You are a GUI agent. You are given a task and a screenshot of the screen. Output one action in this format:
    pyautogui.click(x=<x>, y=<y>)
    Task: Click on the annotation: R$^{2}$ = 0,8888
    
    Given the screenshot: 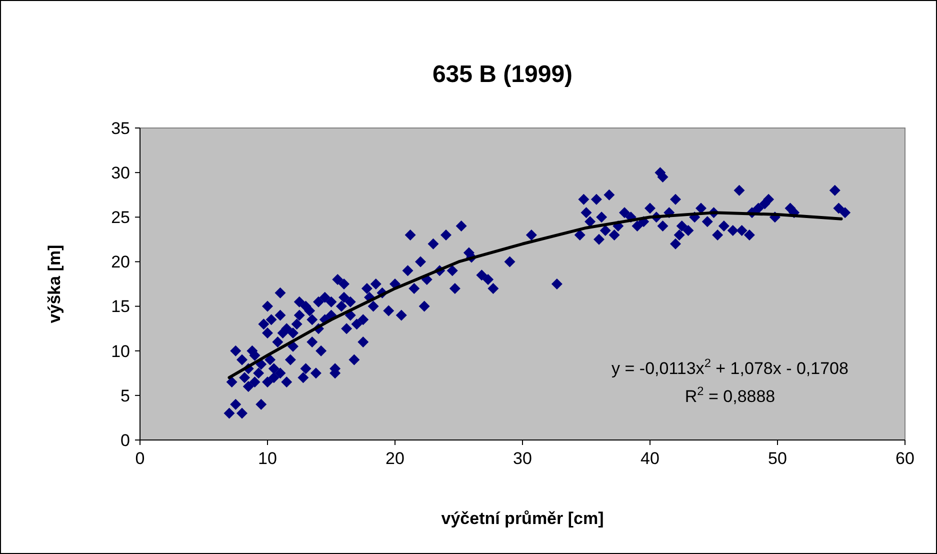 What is the action you would take?
    pyautogui.click(x=730, y=395)
    